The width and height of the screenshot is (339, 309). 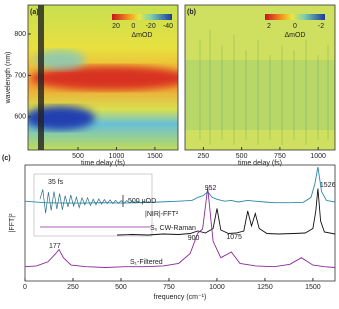 I want to click on panel-label: (c), so click(x=6, y=158).